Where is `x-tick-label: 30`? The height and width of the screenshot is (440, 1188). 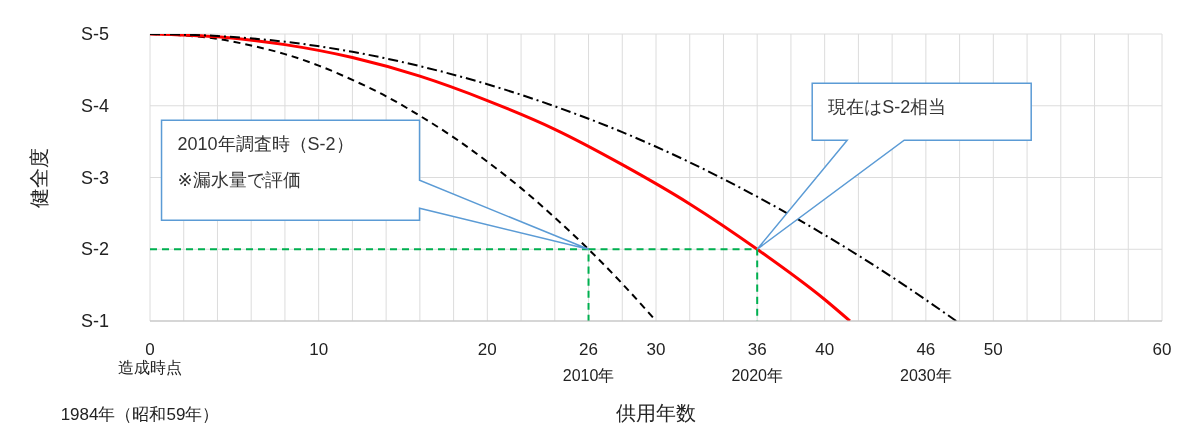 x-tick-label: 30 is located at coordinates (656, 349).